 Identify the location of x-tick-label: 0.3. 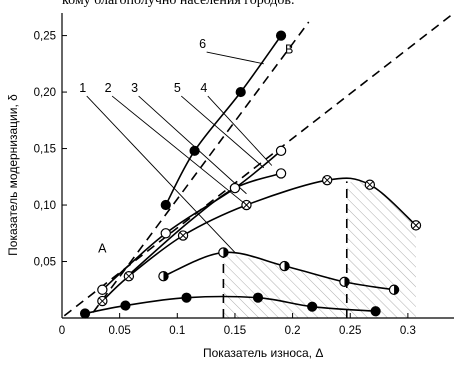
(408, 331).